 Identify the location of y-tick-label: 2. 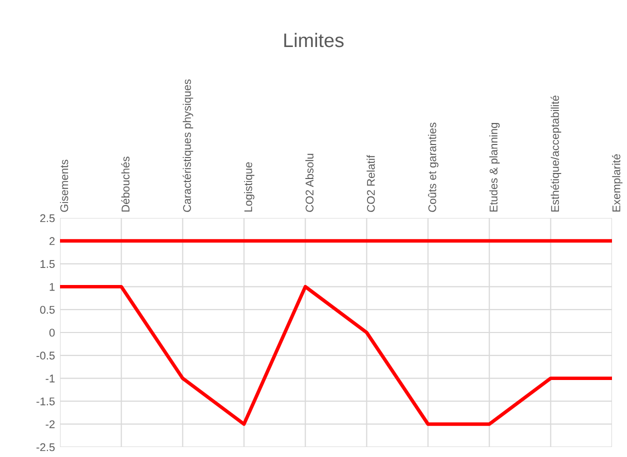
(52, 241).